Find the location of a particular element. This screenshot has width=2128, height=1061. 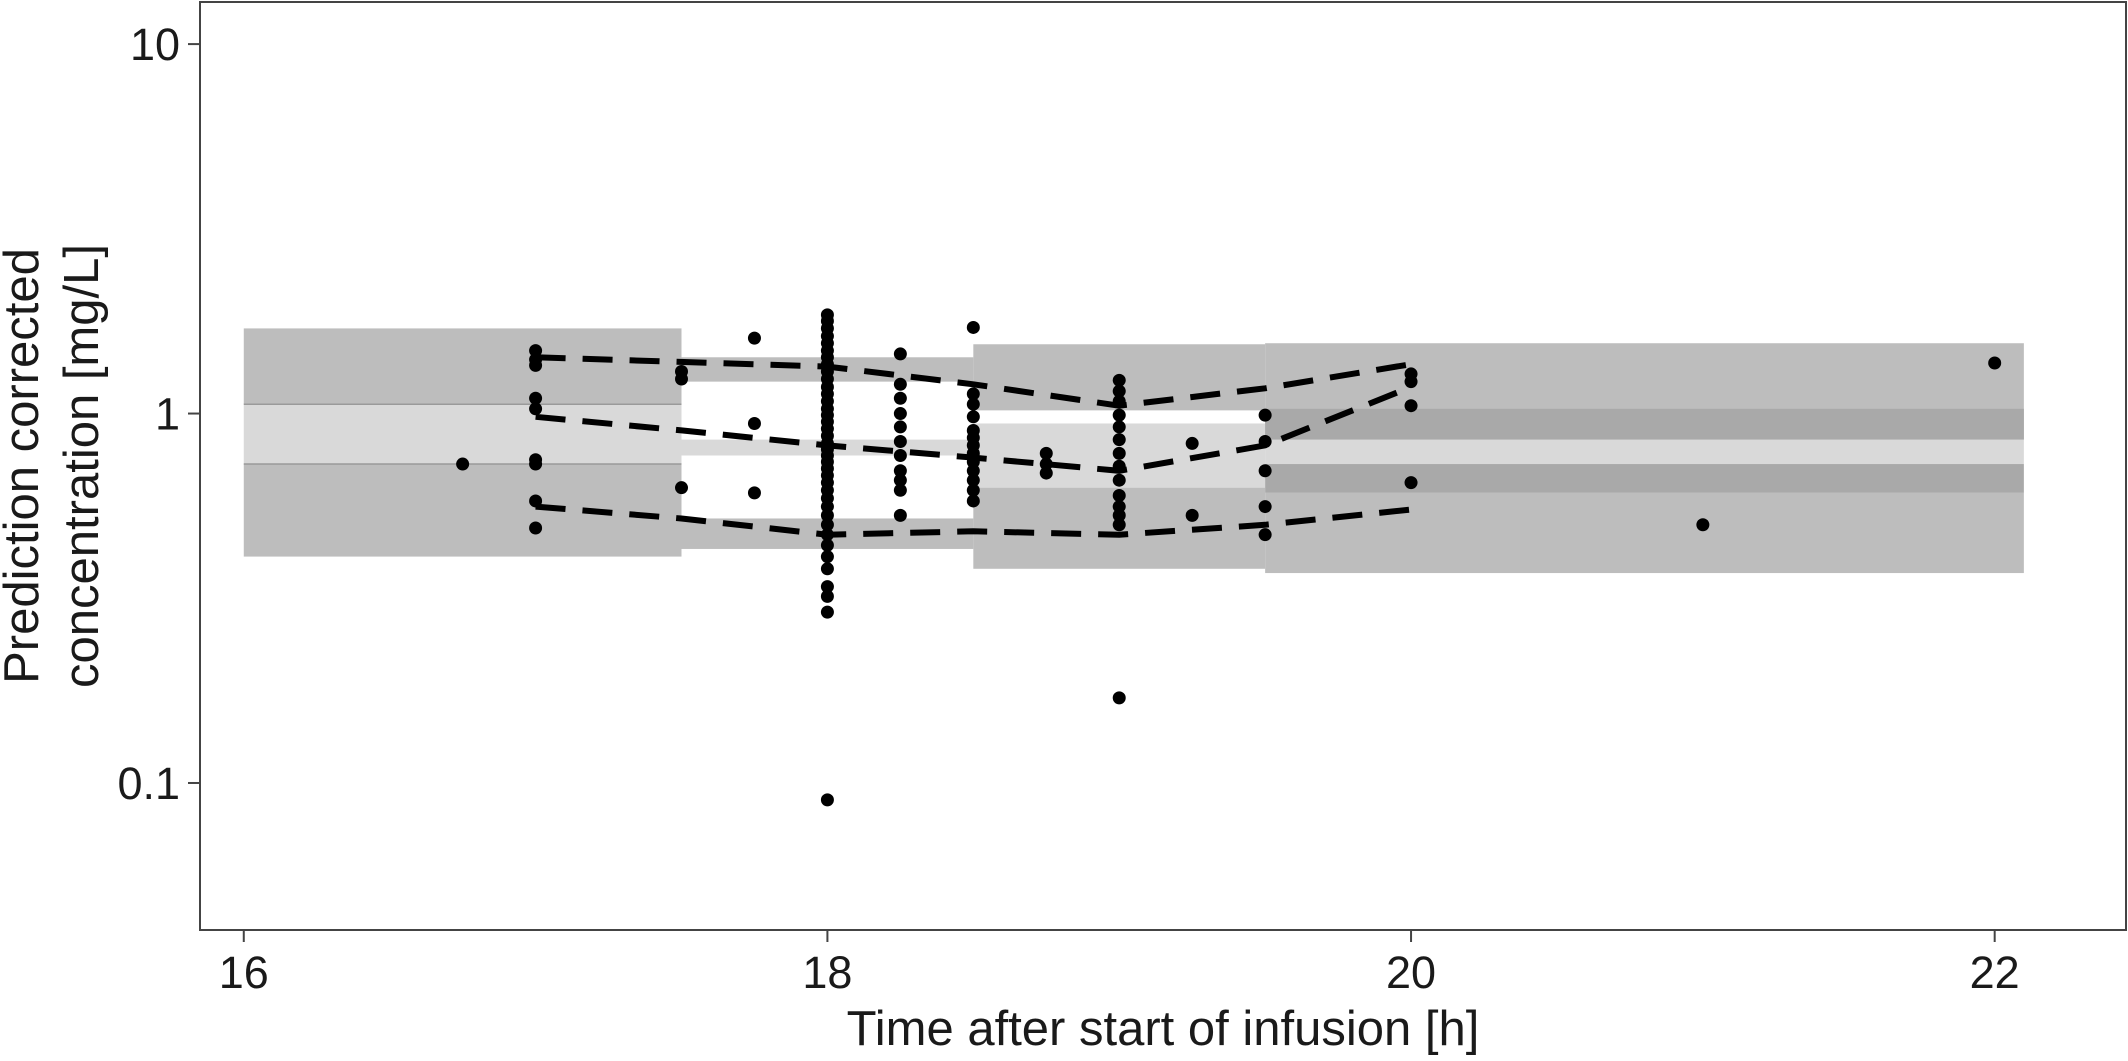

y-axis-title-line: Prediction corrected is located at coordinates (24, 466).